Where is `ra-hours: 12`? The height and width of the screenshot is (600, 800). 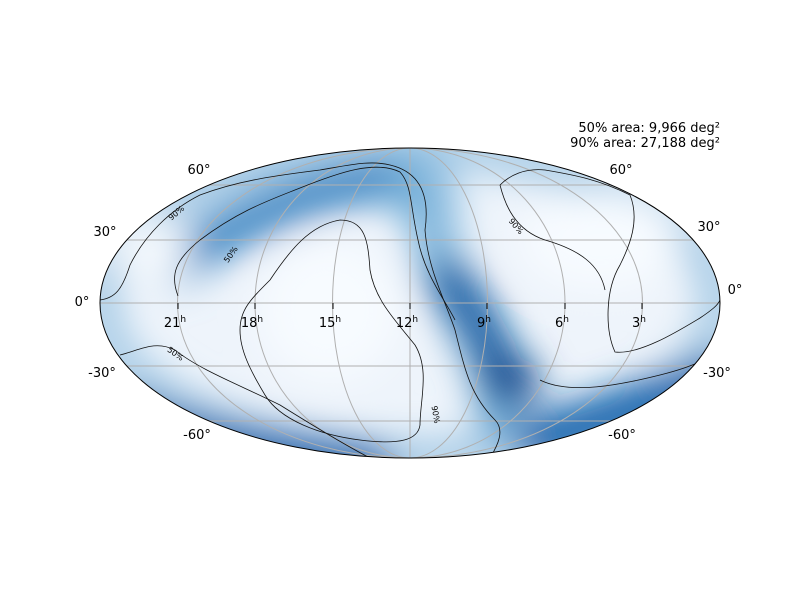
ra-hours: 12 is located at coordinates (404, 323).